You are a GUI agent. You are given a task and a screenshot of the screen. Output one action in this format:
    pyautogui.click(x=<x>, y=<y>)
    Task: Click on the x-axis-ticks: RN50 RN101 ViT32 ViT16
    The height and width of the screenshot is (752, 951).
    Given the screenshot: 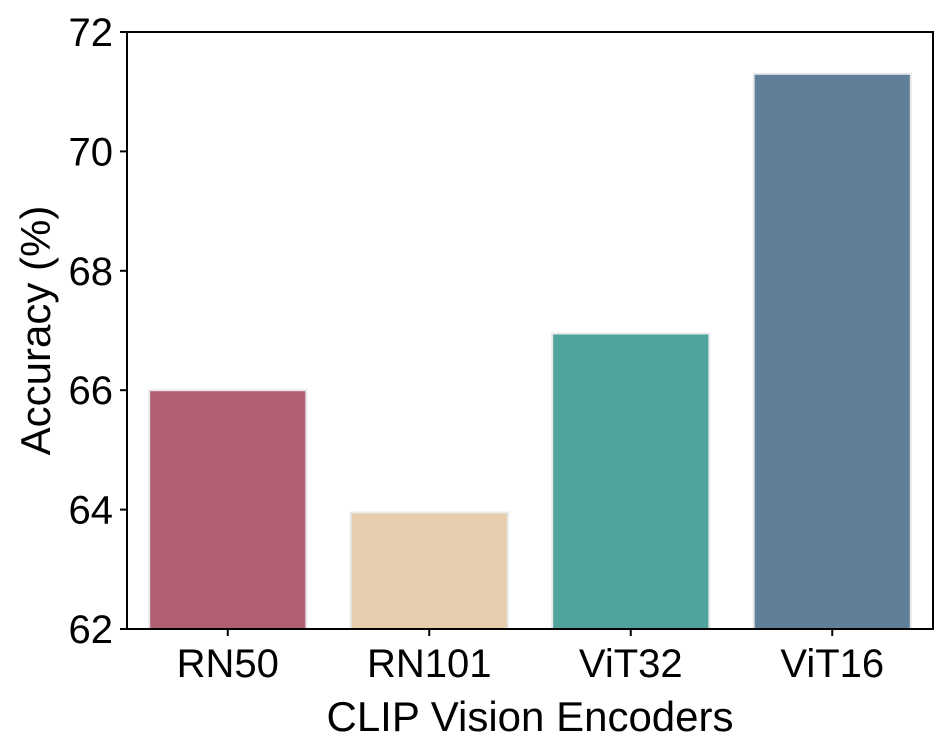 What is the action you would take?
    pyautogui.click(x=530, y=657)
    